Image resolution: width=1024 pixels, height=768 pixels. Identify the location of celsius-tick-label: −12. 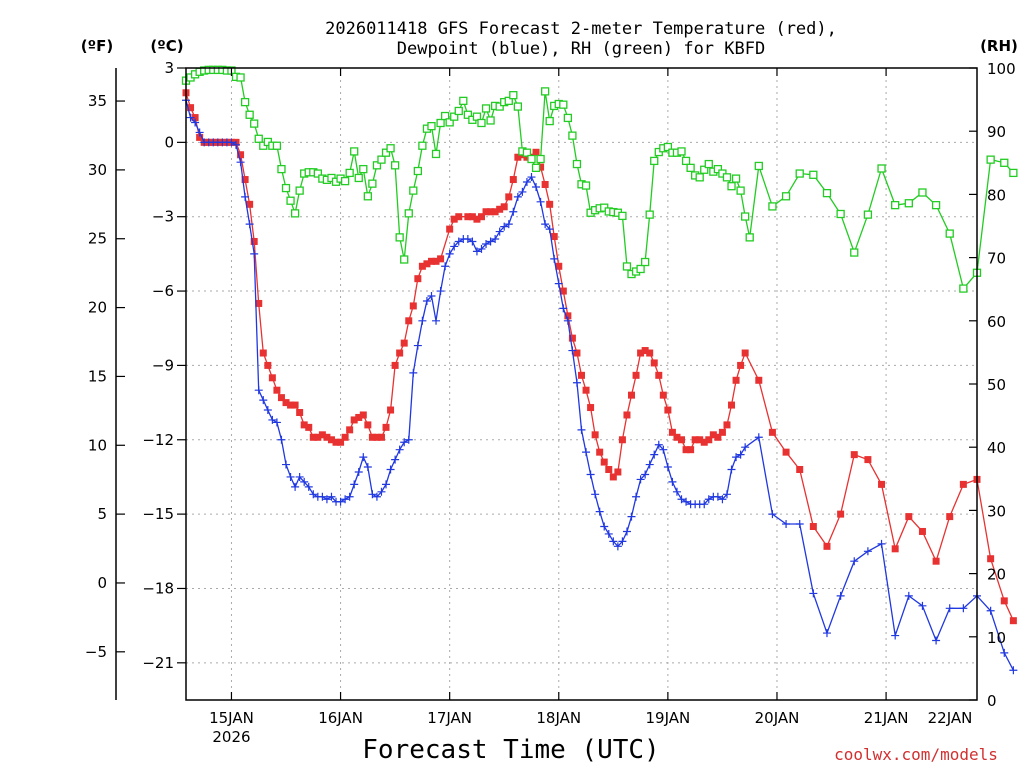
(158, 440).